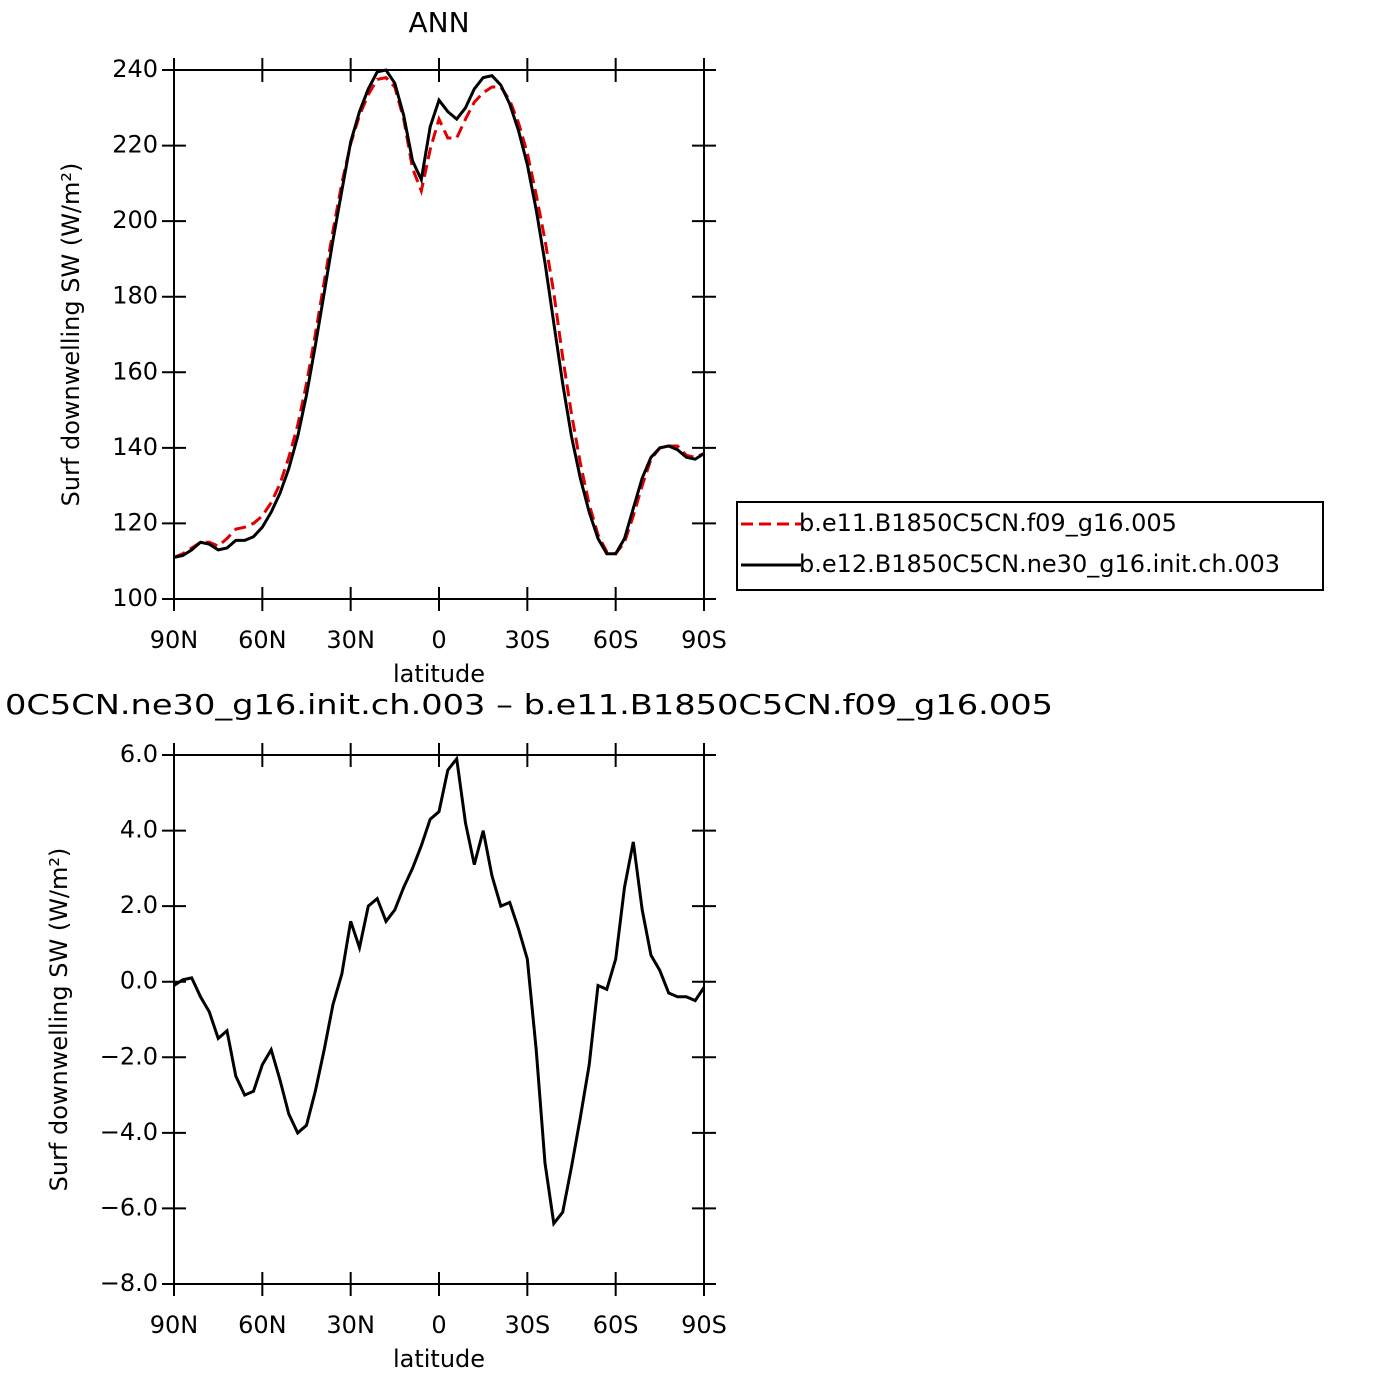  I want to click on y-tick-label: −6.0, so click(129, 1207).